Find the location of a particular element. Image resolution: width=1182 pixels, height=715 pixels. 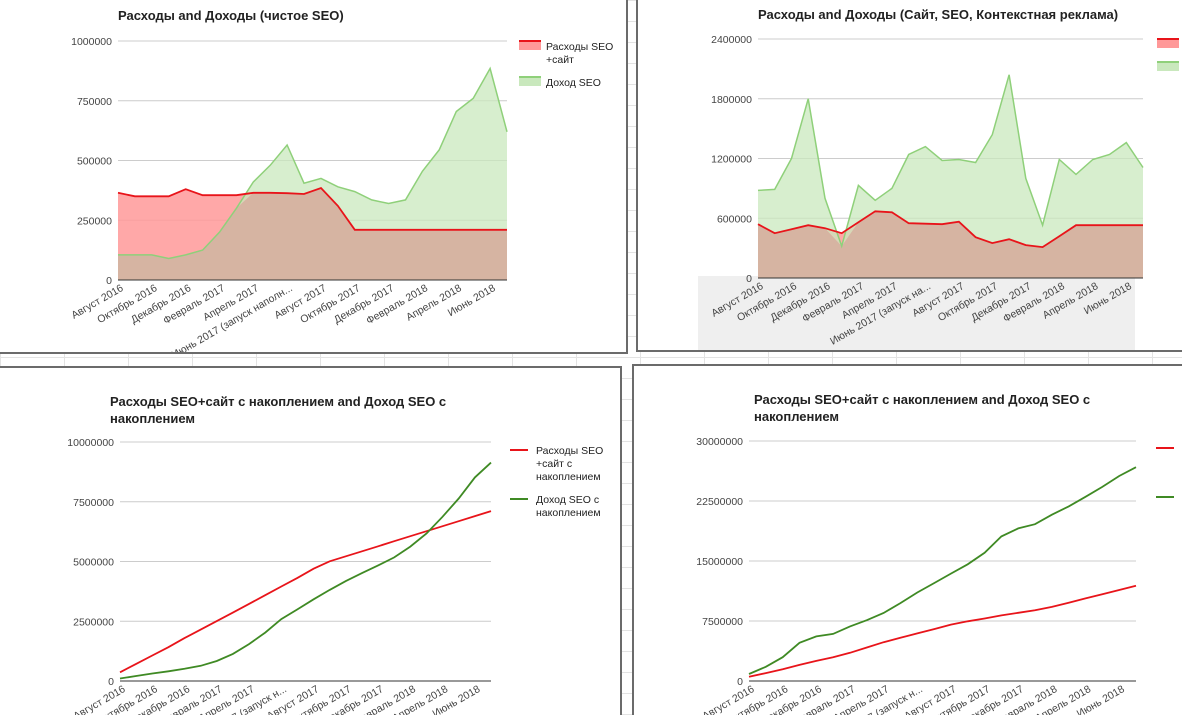

y-tick-label: 5000000 is located at coordinates (93, 563).